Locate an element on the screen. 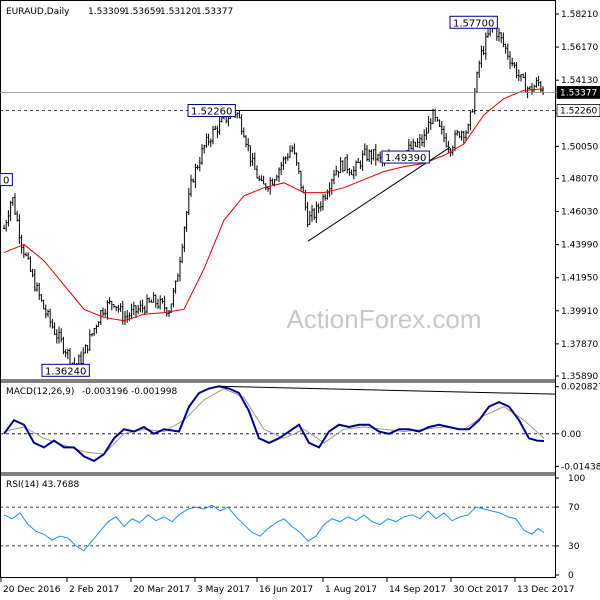  date-tick-label: 14 Sep 2017 is located at coordinates (417, 590).